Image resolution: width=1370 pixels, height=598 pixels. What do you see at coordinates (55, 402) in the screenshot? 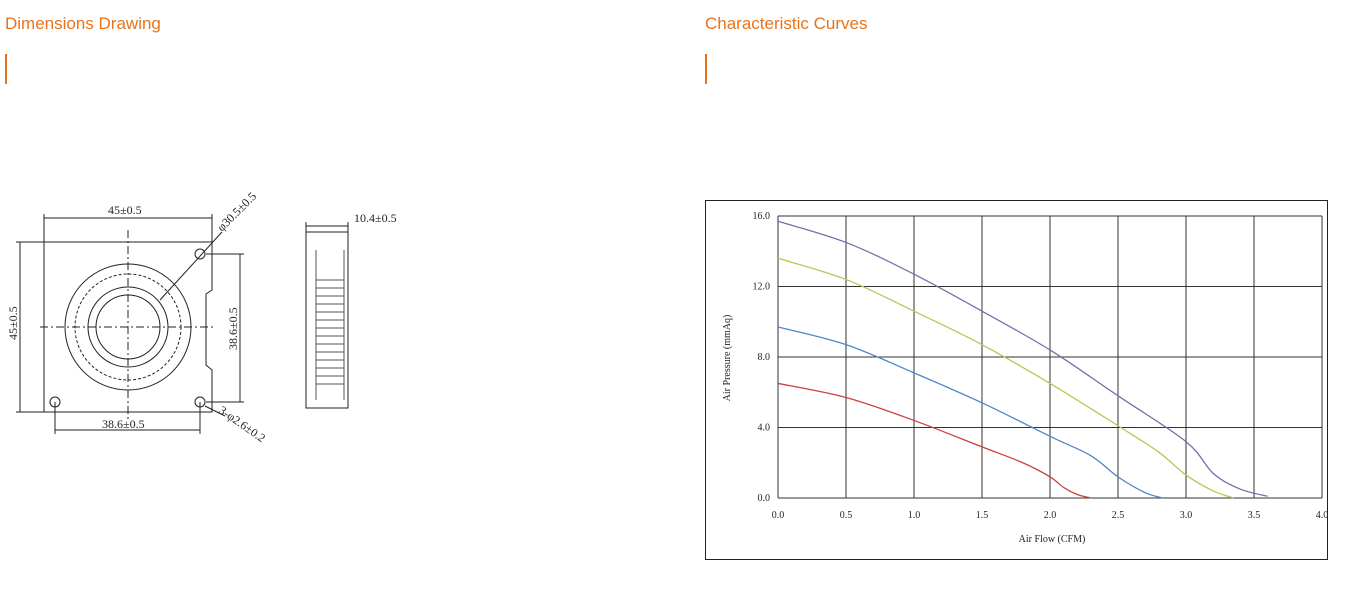
I see `mounting-hole-bottom-left` at bounding box center [55, 402].